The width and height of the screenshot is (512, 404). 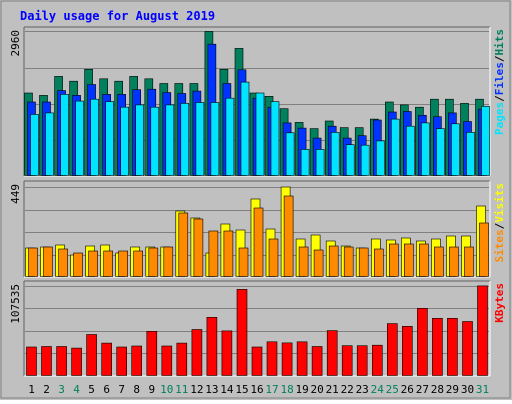 What do you see at coordinates (362, 389) in the screenshot?
I see `x-tick-label-day-23: 23` at bounding box center [362, 389].